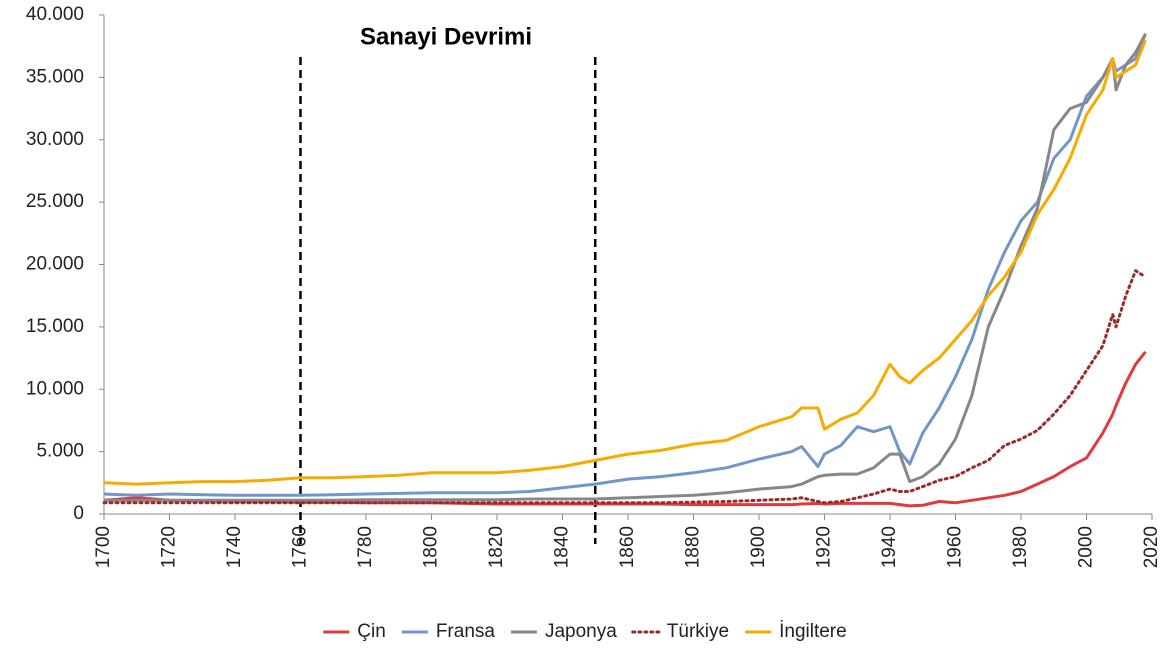 This screenshot has height=650, width=1170. Describe the element at coordinates (466, 631) in the screenshot. I see `legend-label: Fransa` at that location.